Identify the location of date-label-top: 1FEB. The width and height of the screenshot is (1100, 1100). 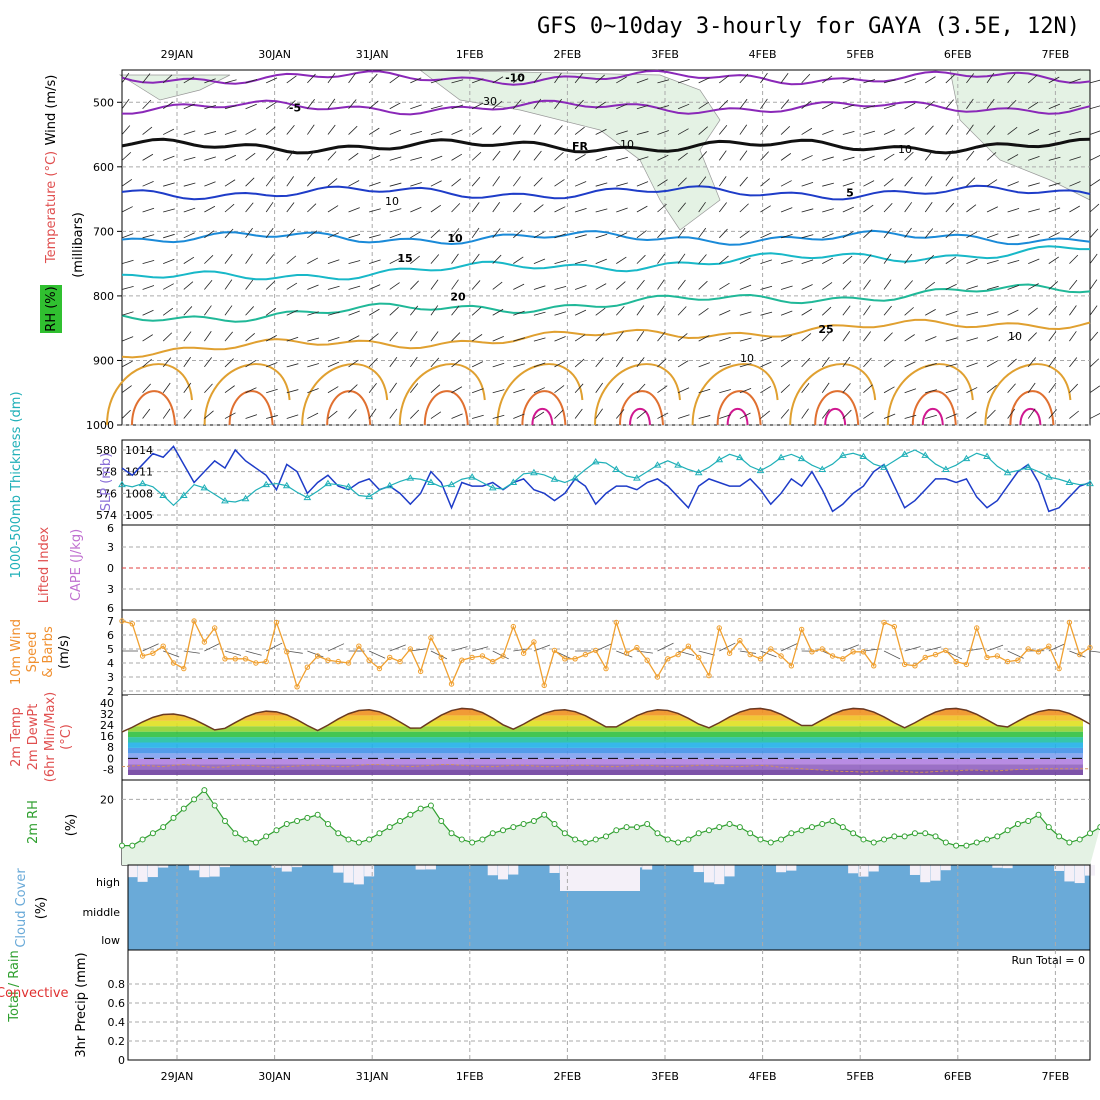
(470, 54).